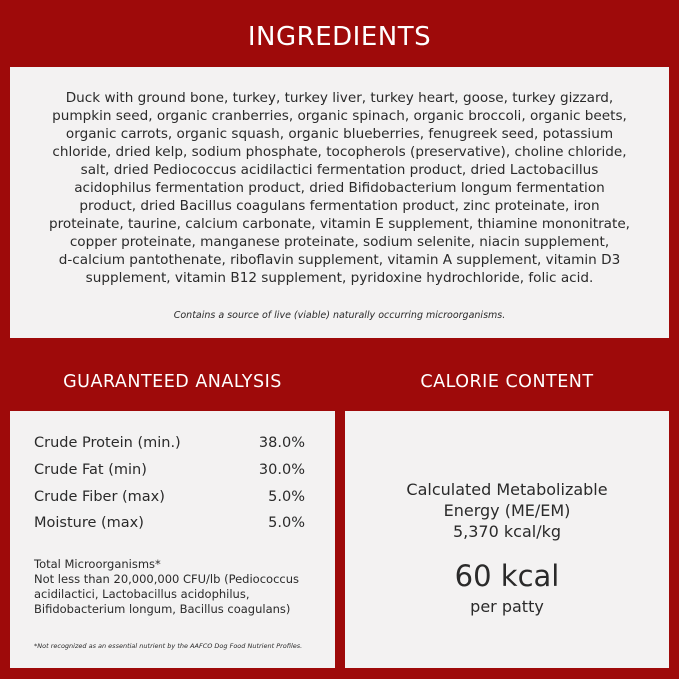 This screenshot has width=679, height=679. Describe the element at coordinates (507, 489) in the screenshot. I see `calorie-line: Calculated Metabolizable` at that location.